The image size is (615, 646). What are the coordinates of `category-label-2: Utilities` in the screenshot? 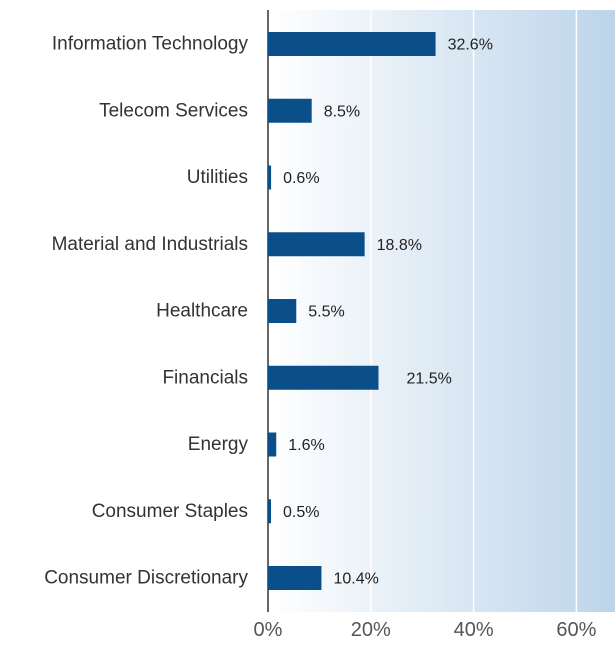 It's located at (217, 177).